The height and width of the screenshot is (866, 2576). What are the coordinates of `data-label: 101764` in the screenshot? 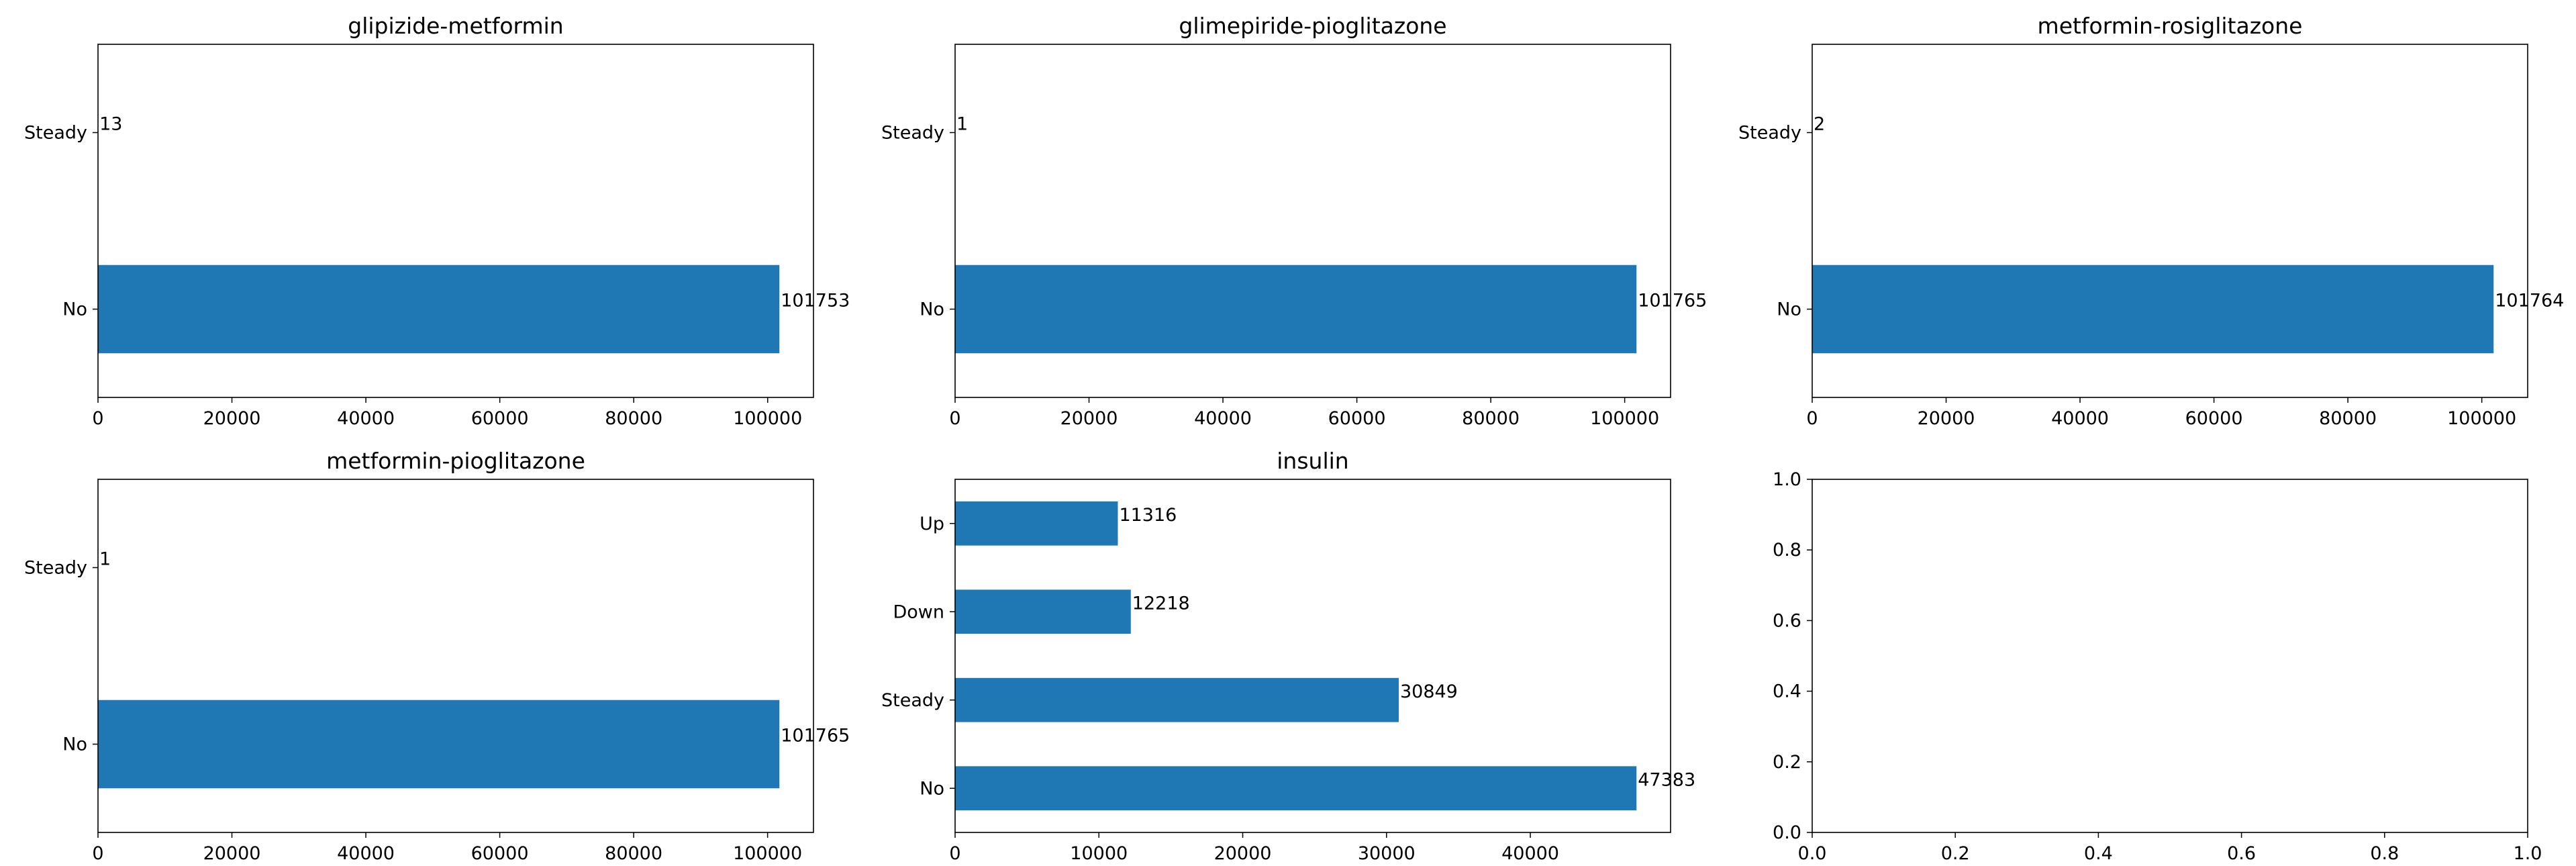 It's located at (2529, 301).